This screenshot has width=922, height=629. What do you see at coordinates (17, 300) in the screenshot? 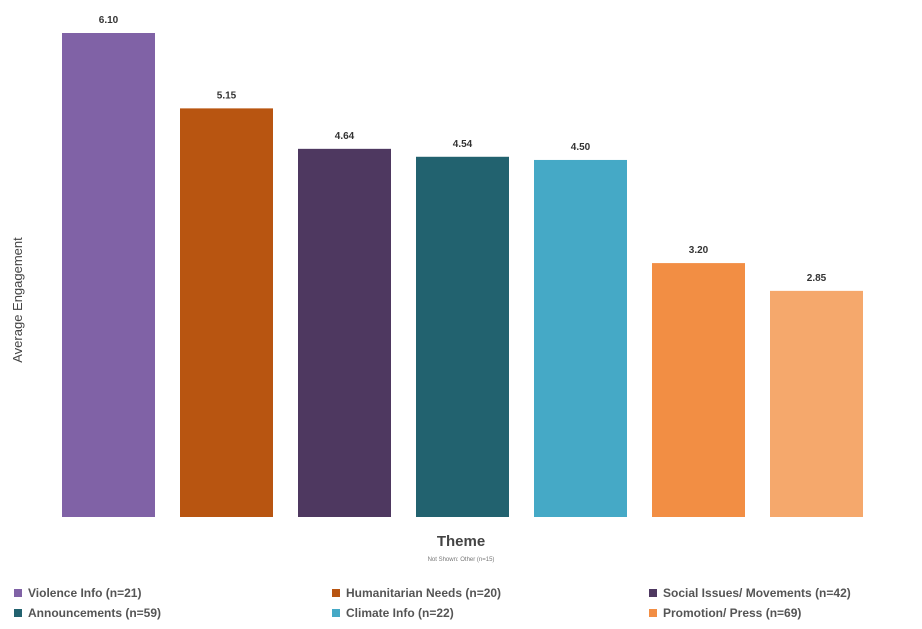
I see `y-axis-label: Average Engagement` at bounding box center [17, 300].